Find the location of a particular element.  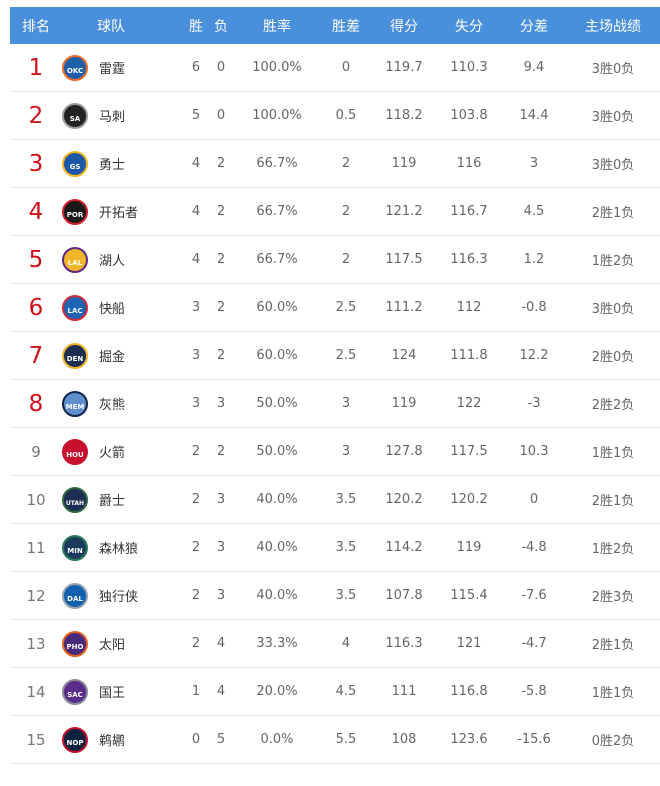

points-against-cell: 121 is located at coordinates (469, 643).